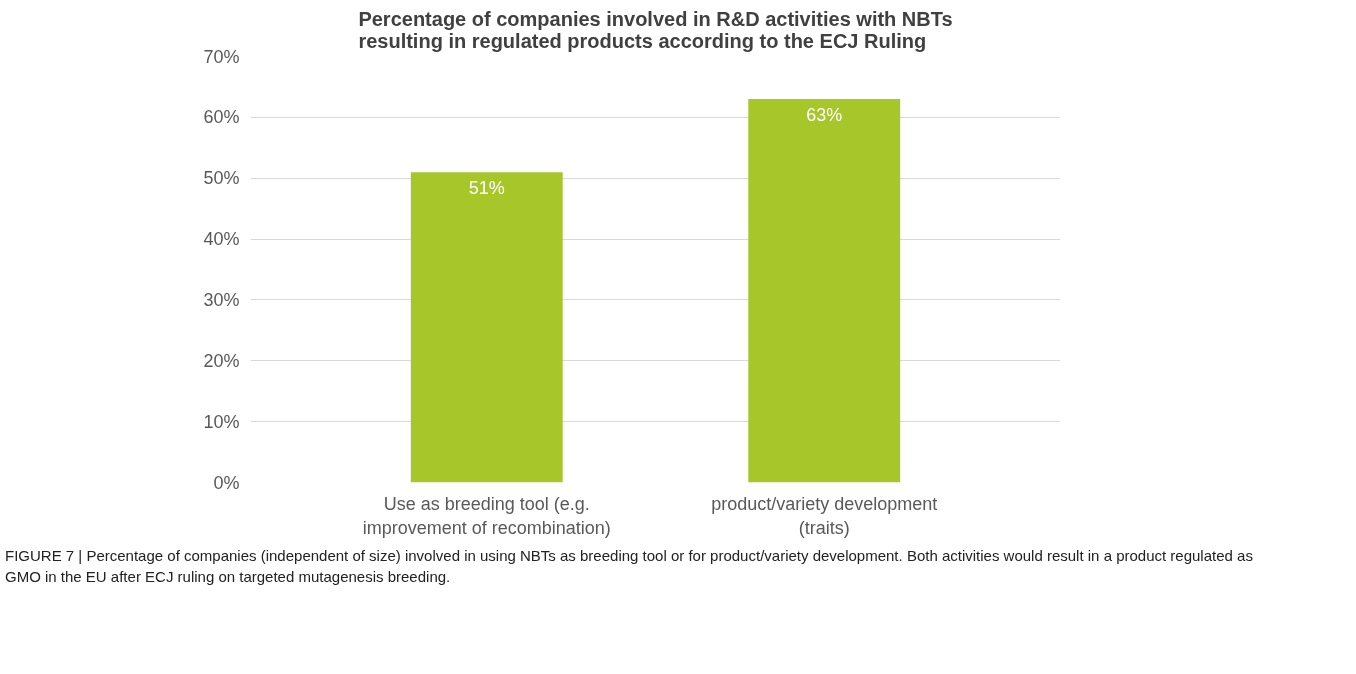 This screenshot has width=1356, height=674. What do you see at coordinates (221, 117) in the screenshot?
I see `y-tick-label: 60%` at bounding box center [221, 117].